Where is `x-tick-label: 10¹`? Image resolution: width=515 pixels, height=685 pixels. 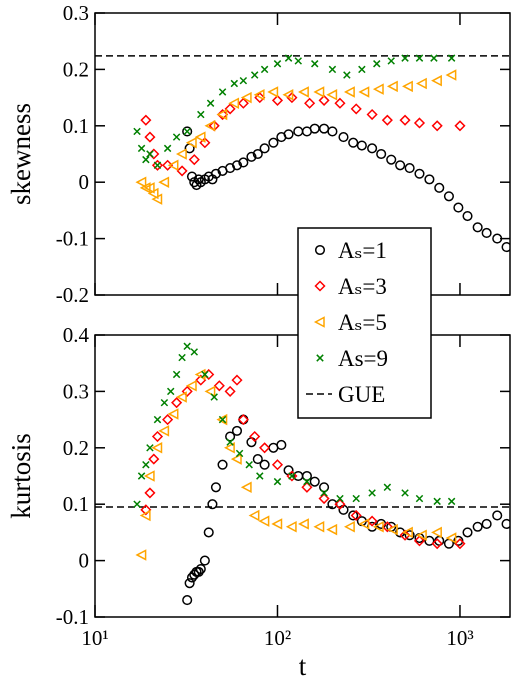
x-tick-label: 10¹ is located at coordinates (94, 638).